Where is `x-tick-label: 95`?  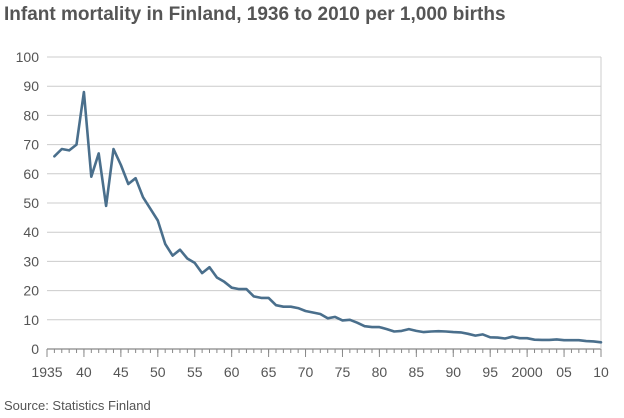 x-tick-label: 95 is located at coordinates (490, 372).